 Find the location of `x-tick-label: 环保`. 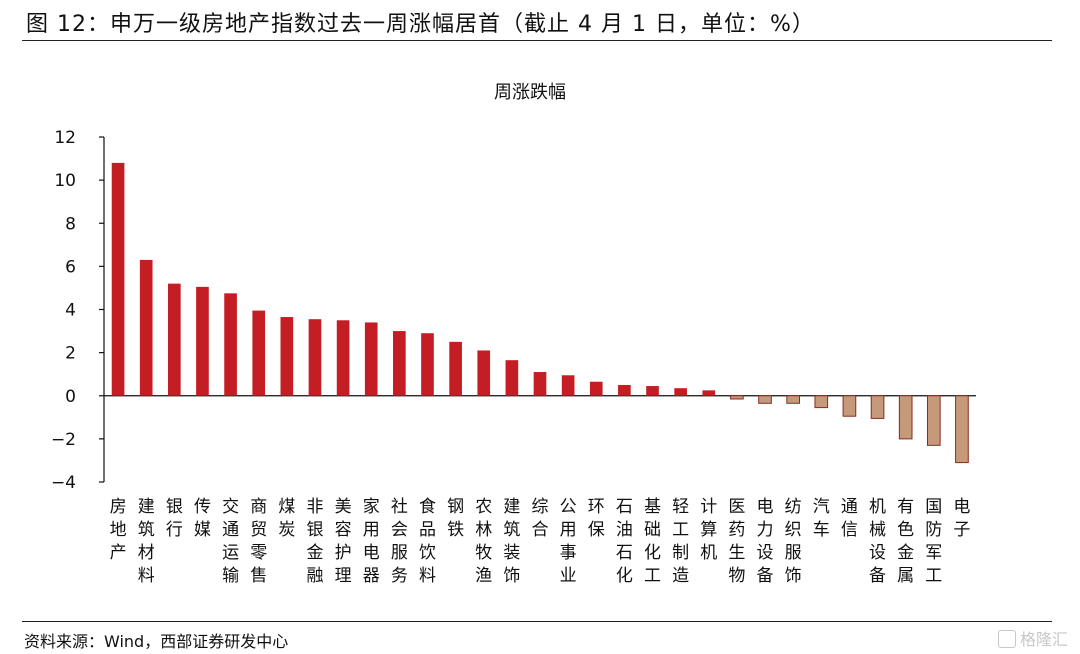

x-tick-label: 环保 is located at coordinates (596, 518).